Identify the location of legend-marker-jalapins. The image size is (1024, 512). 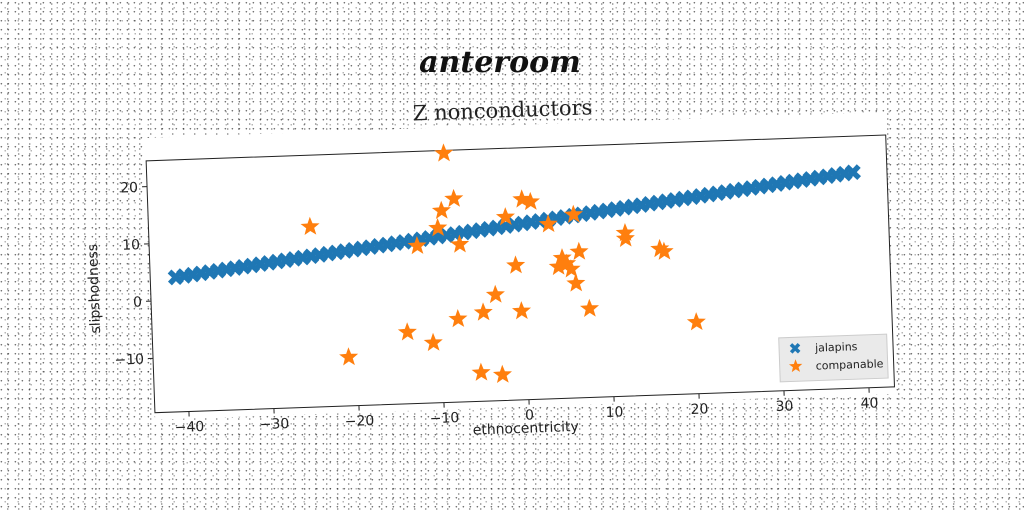
(795, 348).